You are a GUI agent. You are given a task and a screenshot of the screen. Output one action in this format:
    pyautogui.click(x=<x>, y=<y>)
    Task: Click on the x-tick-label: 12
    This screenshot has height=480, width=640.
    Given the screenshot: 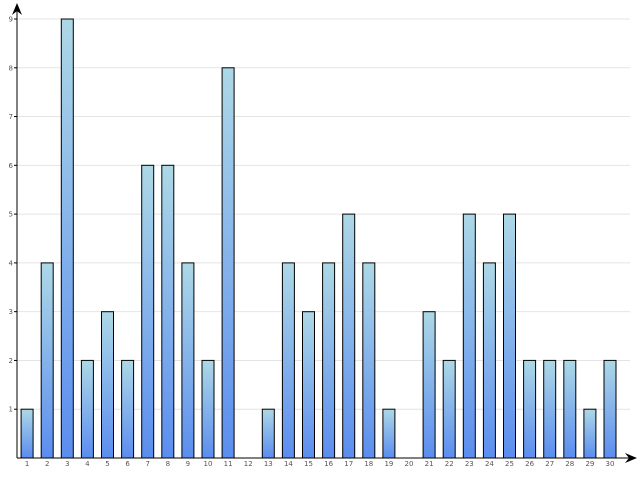 What is the action you would take?
    pyautogui.click(x=248, y=464)
    